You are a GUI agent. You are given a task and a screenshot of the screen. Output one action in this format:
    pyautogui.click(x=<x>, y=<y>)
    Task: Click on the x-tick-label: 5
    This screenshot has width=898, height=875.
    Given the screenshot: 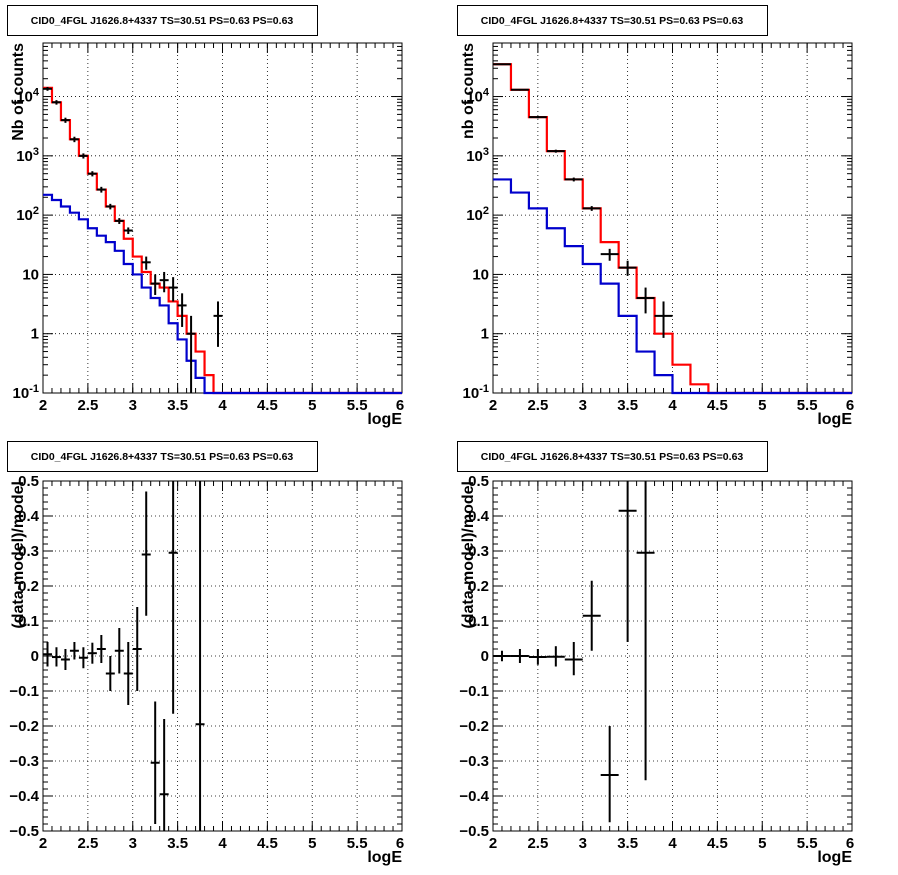 What is the action you would take?
    pyautogui.click(x=762, y=843)
    